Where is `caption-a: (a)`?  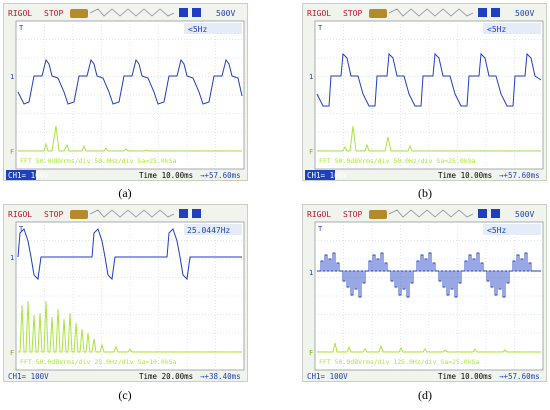 caption-a: (a) is located at coordinates (125, 193).